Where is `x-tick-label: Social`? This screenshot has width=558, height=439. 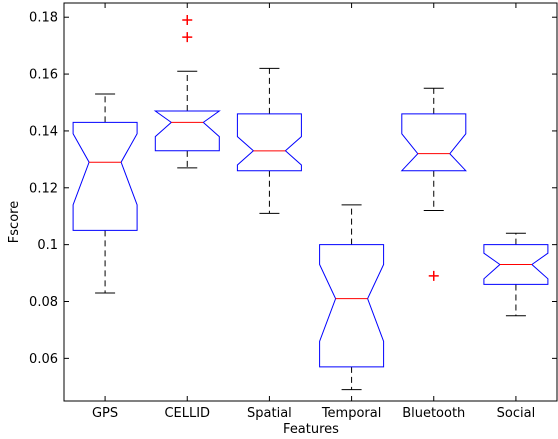 x-tick-label: Social is located at coordinates (516, 413).